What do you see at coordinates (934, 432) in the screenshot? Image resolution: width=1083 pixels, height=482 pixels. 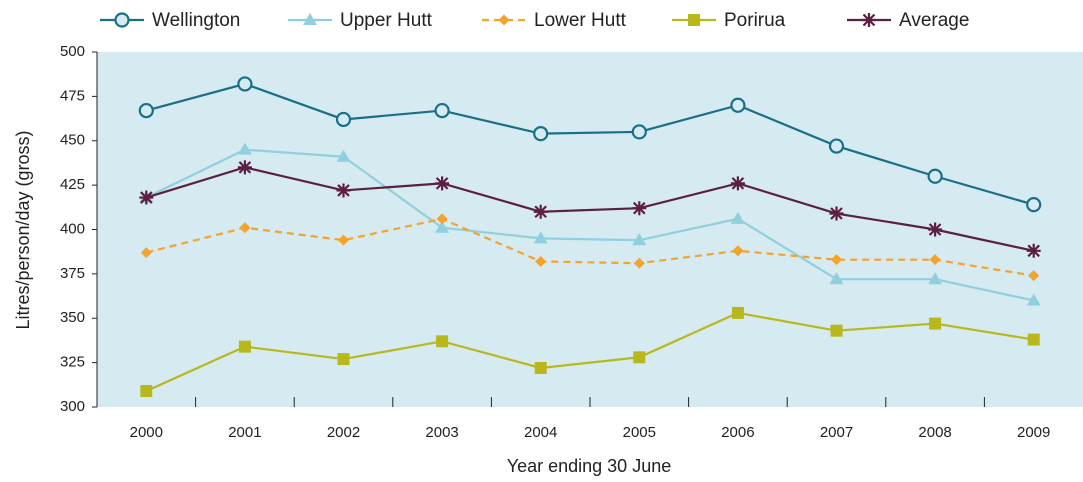 I see `x-tick-label: 2008` at bounding box center [934, 432].